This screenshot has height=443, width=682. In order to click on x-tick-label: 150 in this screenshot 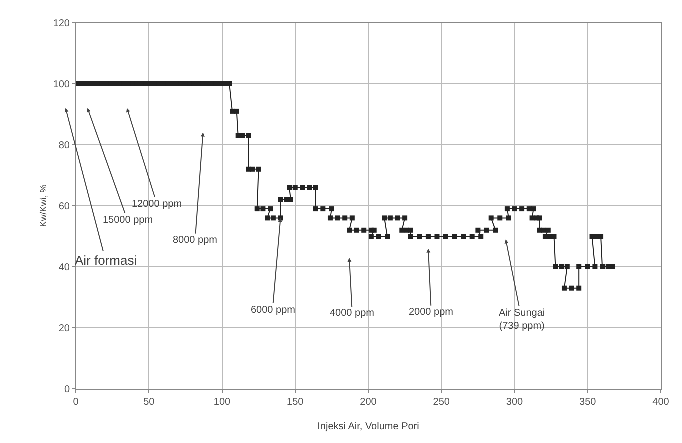, I will do `click(295, 402)`.